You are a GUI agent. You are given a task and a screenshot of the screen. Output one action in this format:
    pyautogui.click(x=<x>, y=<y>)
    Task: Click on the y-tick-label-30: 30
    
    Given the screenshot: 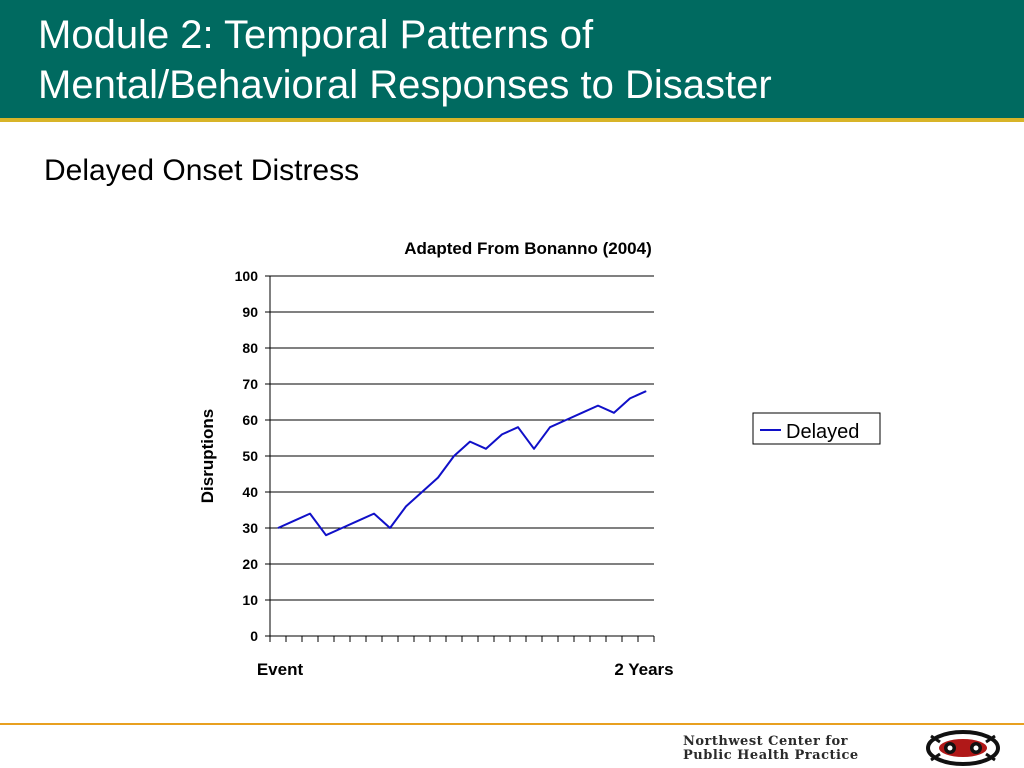 What is the action you would take?
    pyautogui.click(x=250, y=528)
    